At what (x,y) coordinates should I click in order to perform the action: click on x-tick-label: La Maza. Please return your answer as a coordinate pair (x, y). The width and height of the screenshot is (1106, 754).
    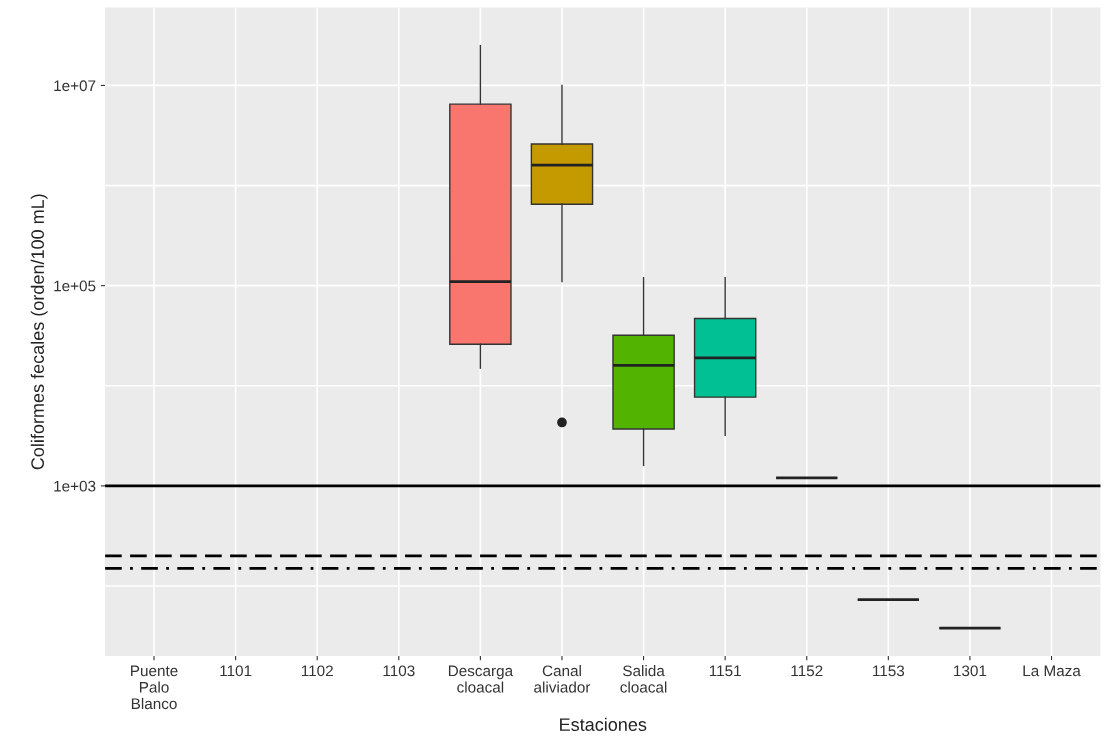
    Looking at the image, I should click on (1052, 671).